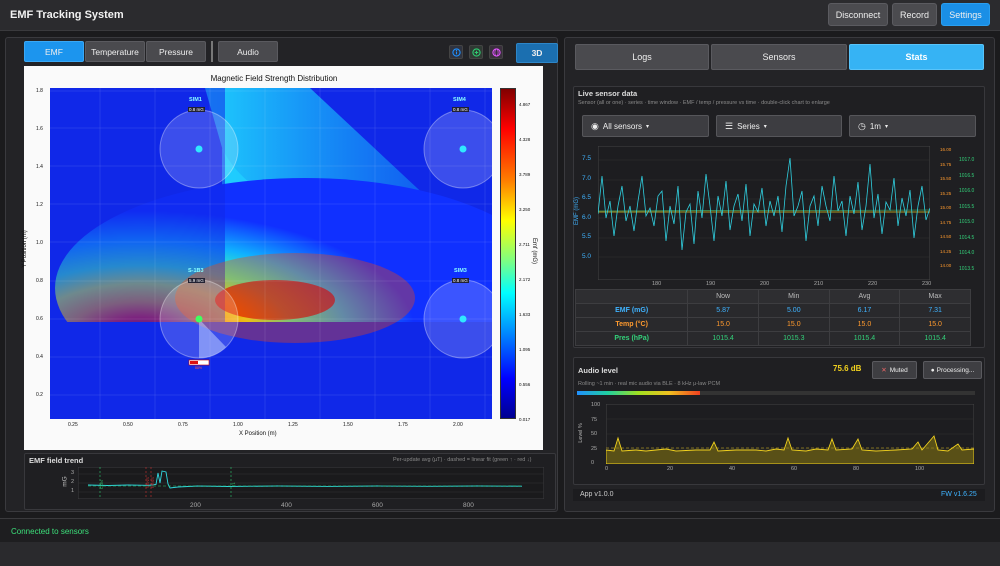 This screenshot has height=566, width=1000. I want to click on heatmap-x-tick: 0.50, so click(128, 425).